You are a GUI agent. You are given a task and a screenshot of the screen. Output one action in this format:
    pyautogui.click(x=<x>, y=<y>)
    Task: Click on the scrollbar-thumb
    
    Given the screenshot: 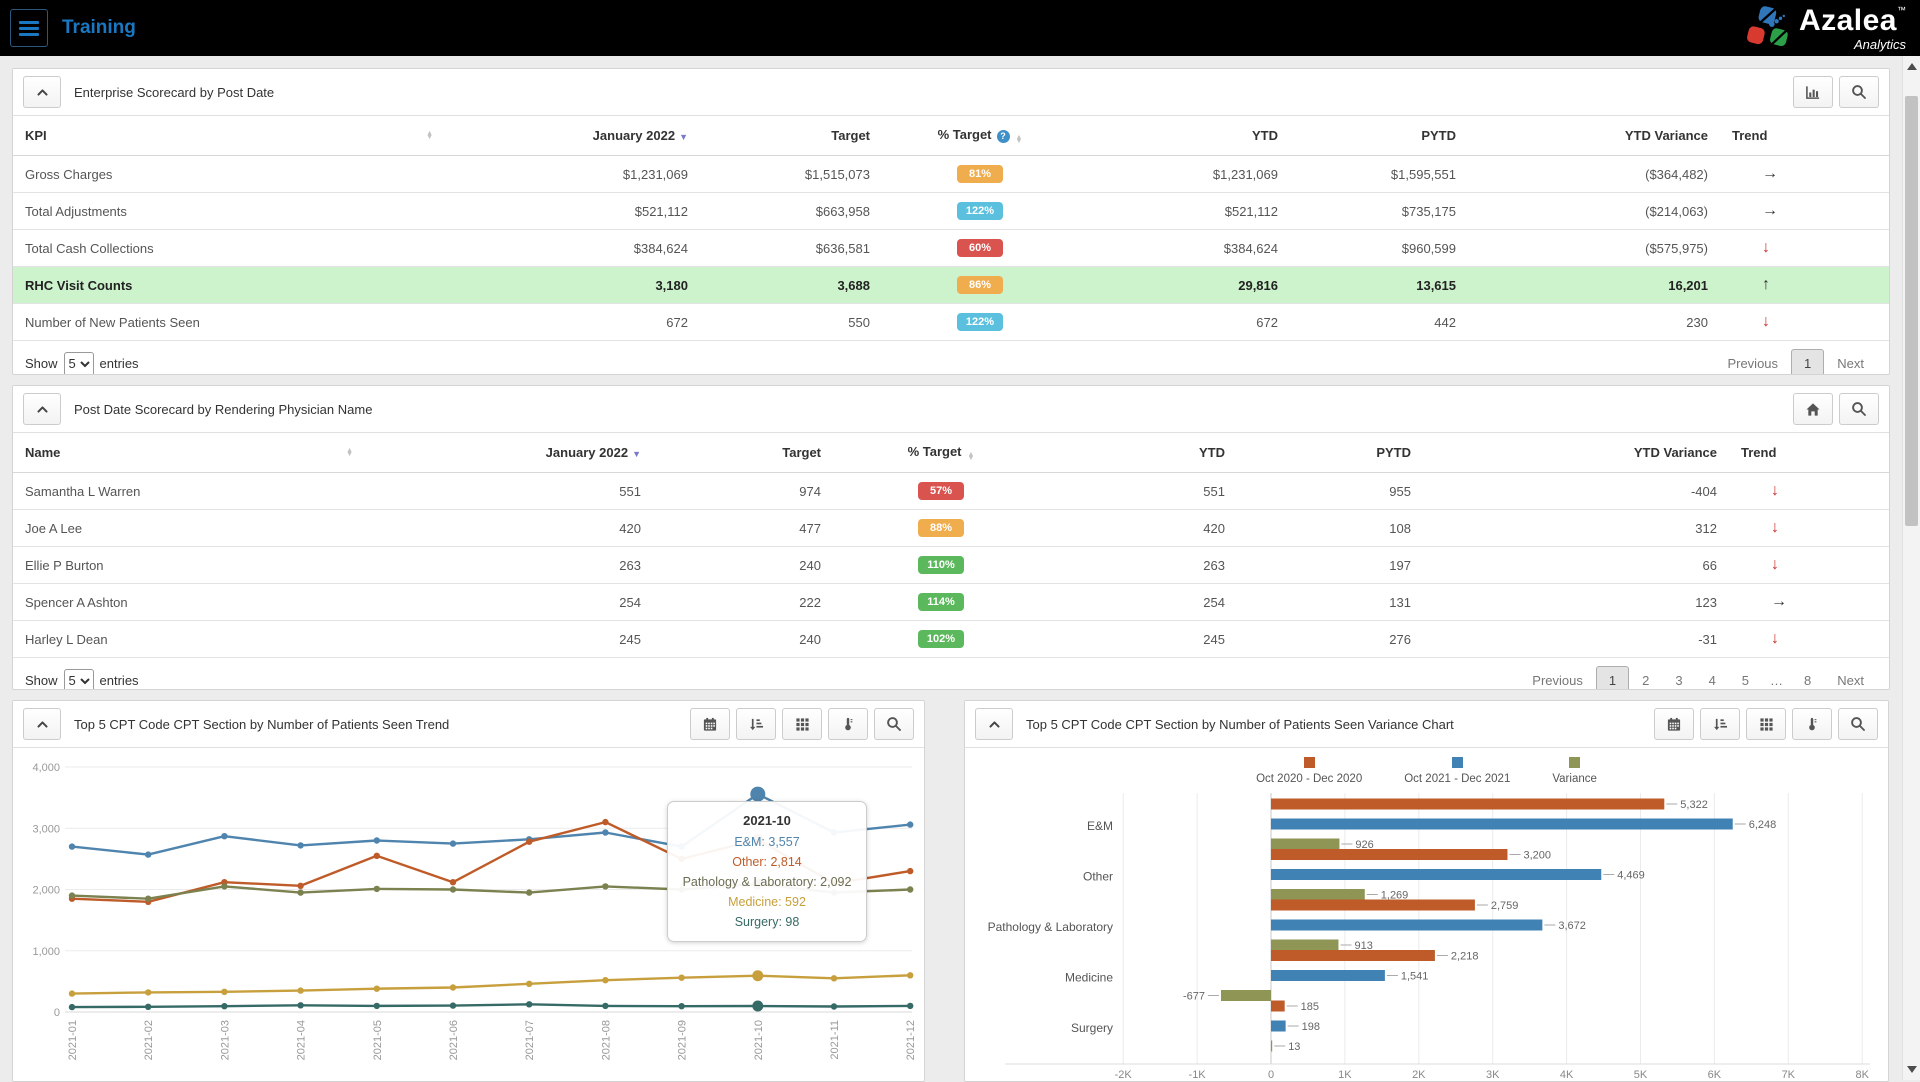 What is the action you would take?
    pyautogui.click(x=1911, y=311)
    